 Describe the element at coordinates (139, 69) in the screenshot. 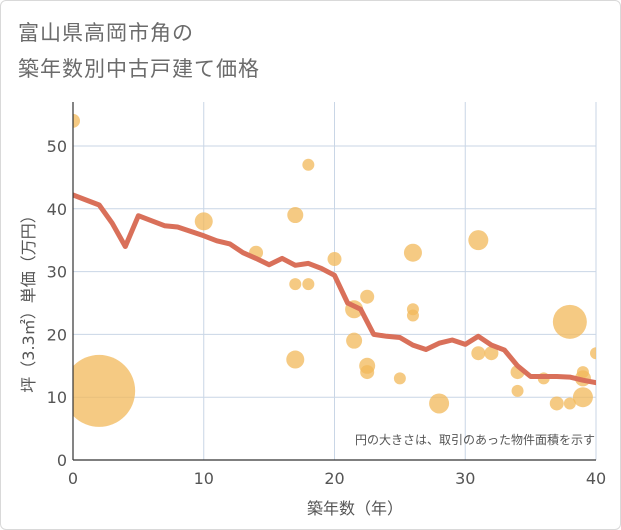

I see `chart-title-line2: 築年数別中古戸建て価格` at that location.